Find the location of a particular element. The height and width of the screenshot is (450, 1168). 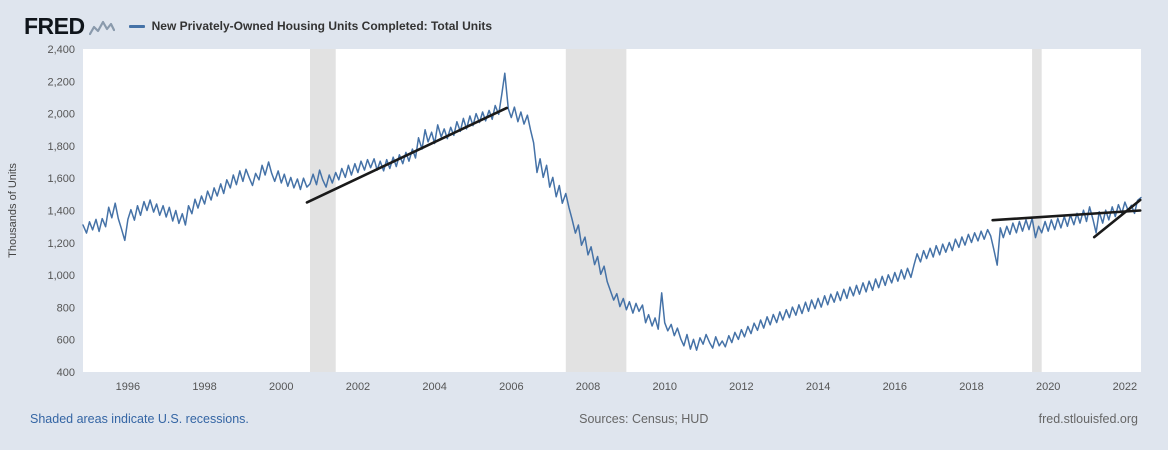

fred-site-link: fred.stlouisfed.org is located at coordinates (1088, 419).